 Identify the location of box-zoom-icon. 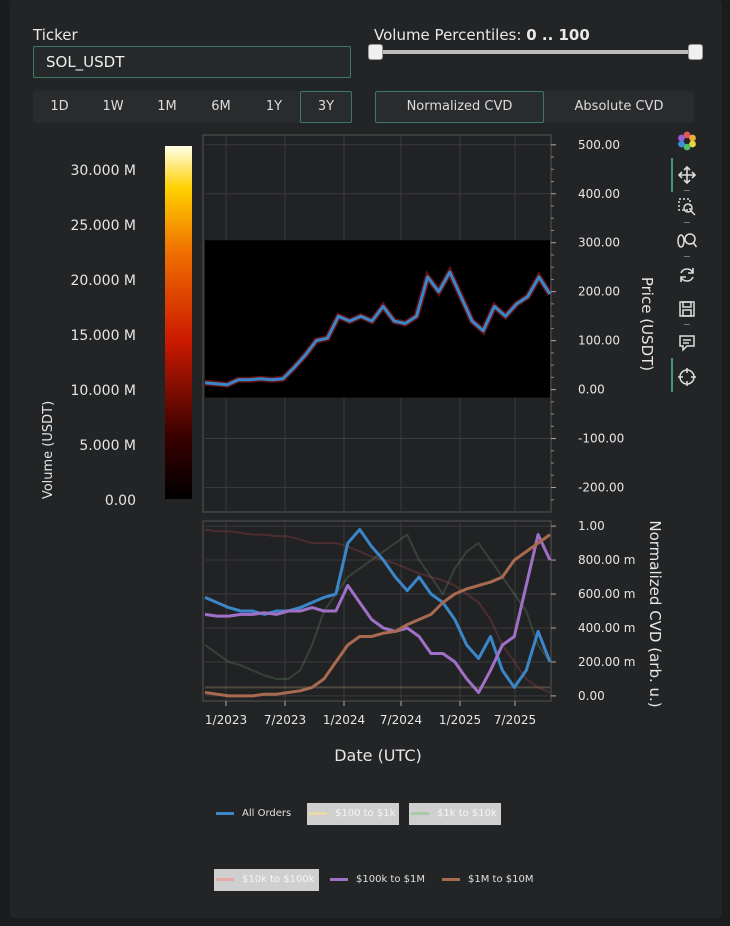
(687, 207).